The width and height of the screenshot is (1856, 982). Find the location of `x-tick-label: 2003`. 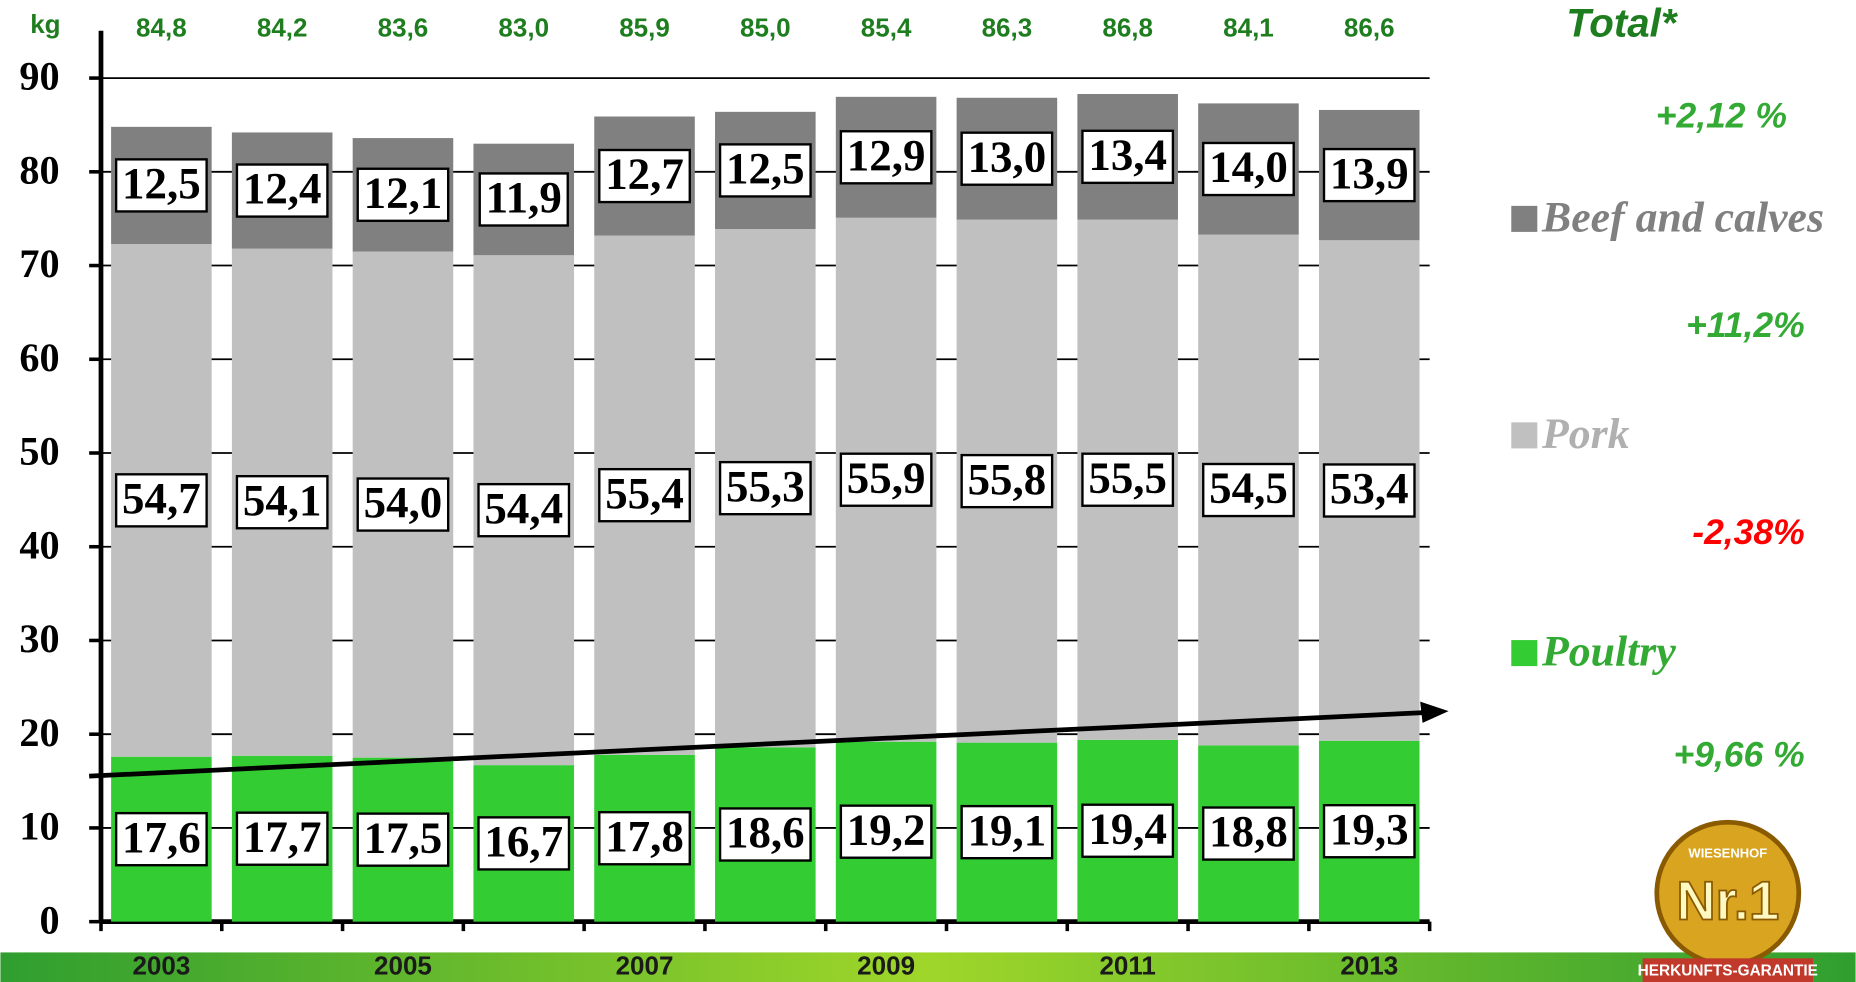

x-tick-label: 2003 is located at coordinates (161, 966).